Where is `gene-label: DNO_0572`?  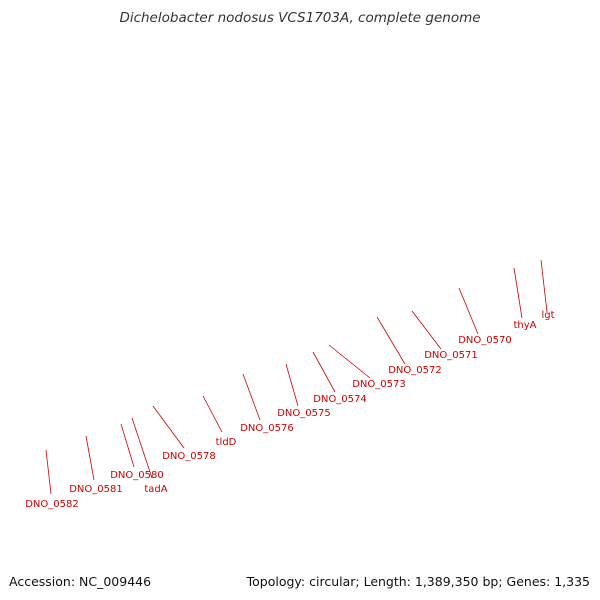
gene-label: DNO_0572 is located at coordinates (415, 370).